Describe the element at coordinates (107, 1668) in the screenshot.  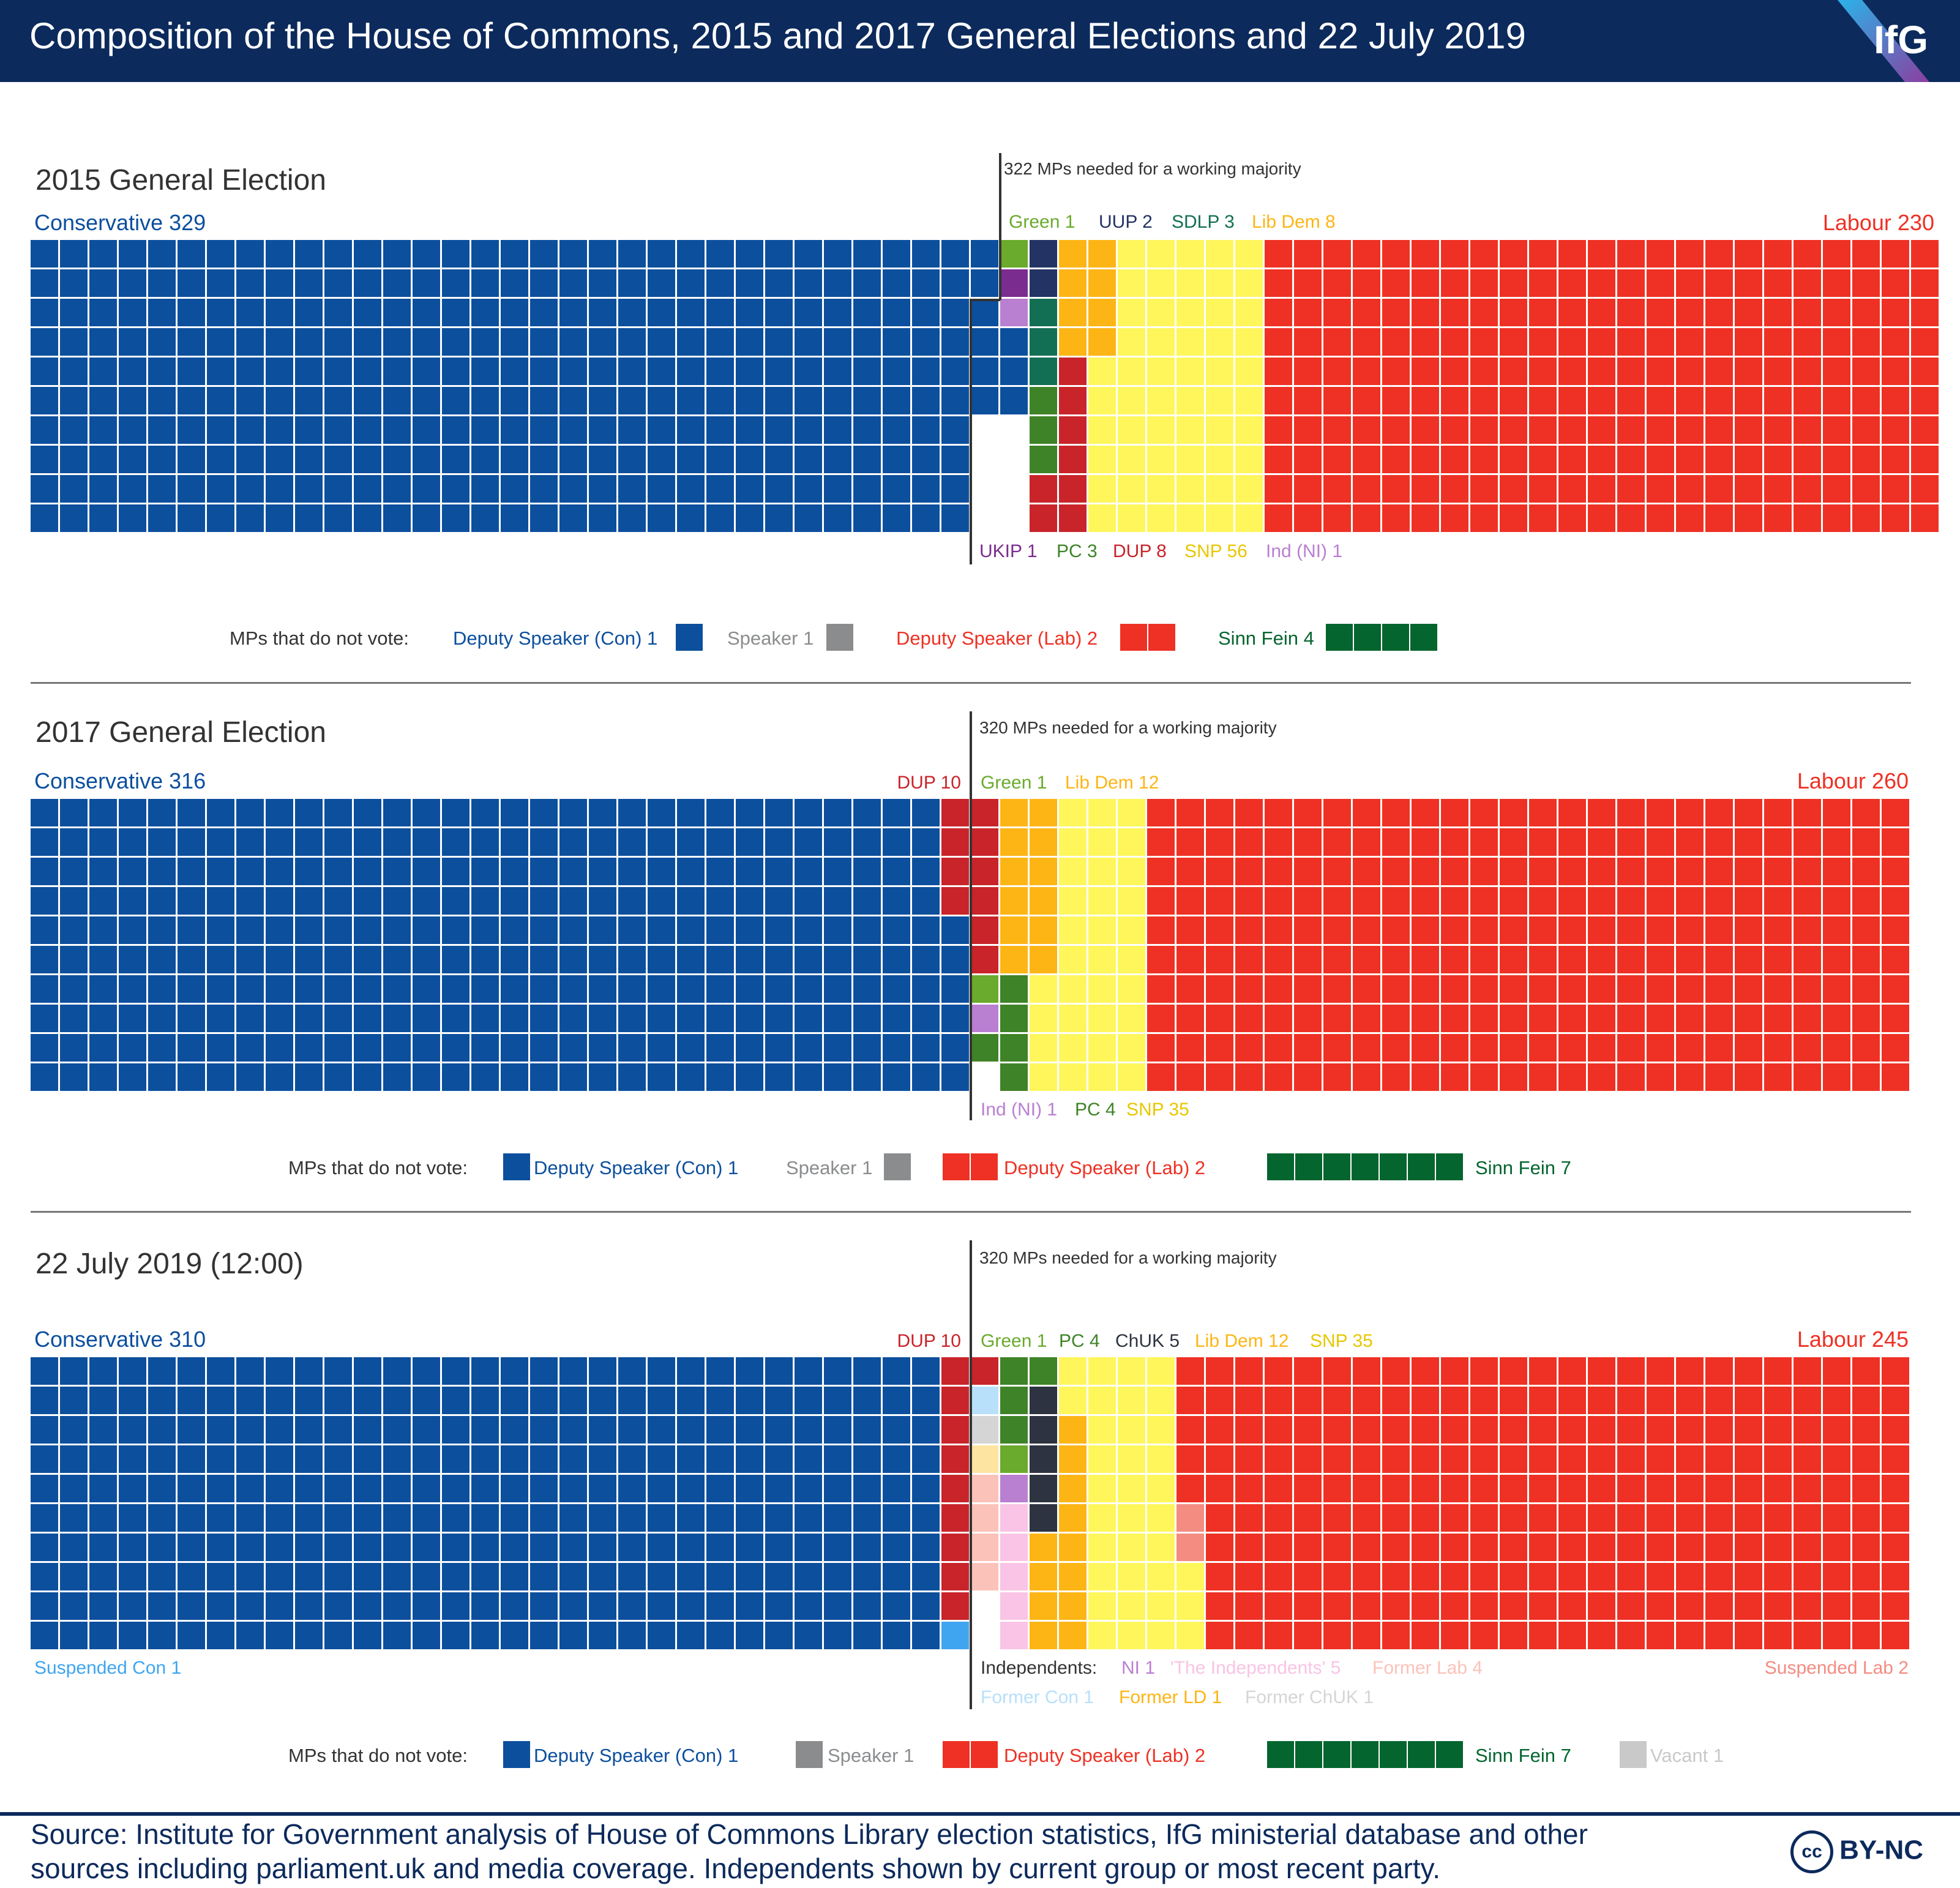
I see `legend-suspended-con: Suspended Con 1` at that location.